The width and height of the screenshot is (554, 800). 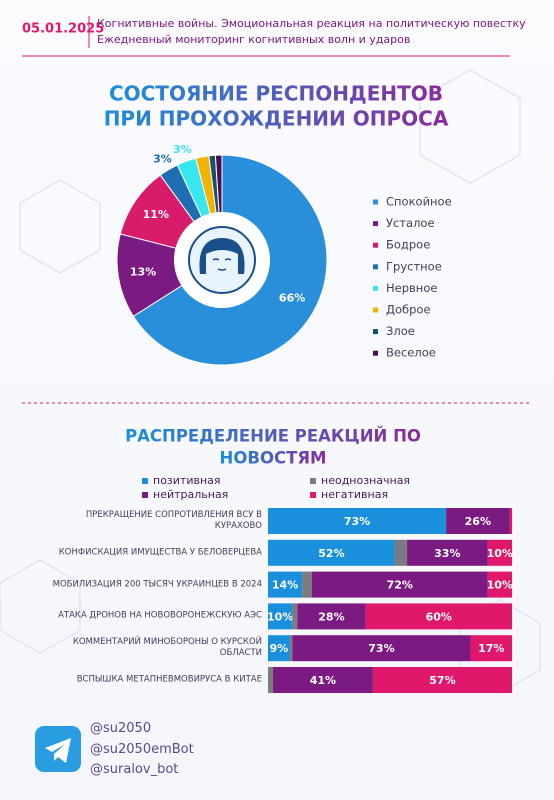 I want to click on legend-label: негативная, so click(x=354, y=494).